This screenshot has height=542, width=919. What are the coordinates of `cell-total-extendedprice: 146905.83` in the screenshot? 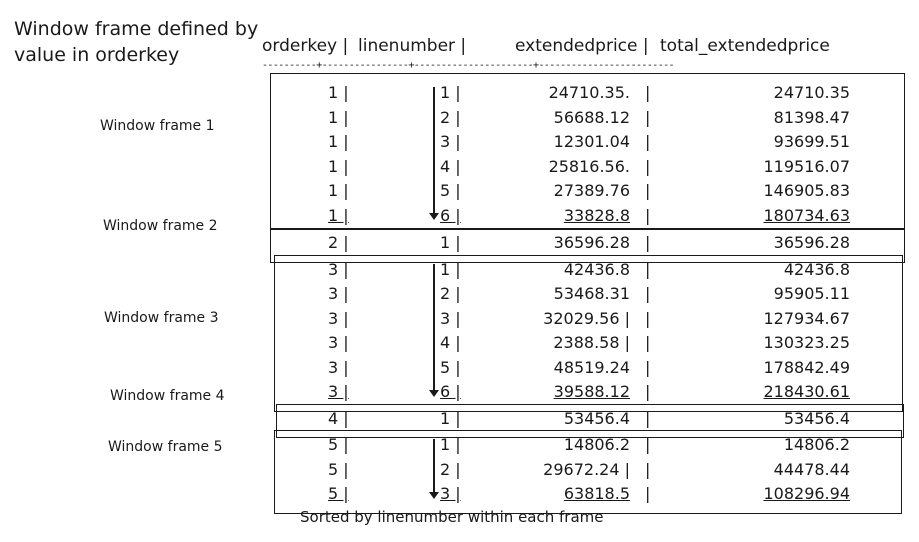 It's located at (806, 190).